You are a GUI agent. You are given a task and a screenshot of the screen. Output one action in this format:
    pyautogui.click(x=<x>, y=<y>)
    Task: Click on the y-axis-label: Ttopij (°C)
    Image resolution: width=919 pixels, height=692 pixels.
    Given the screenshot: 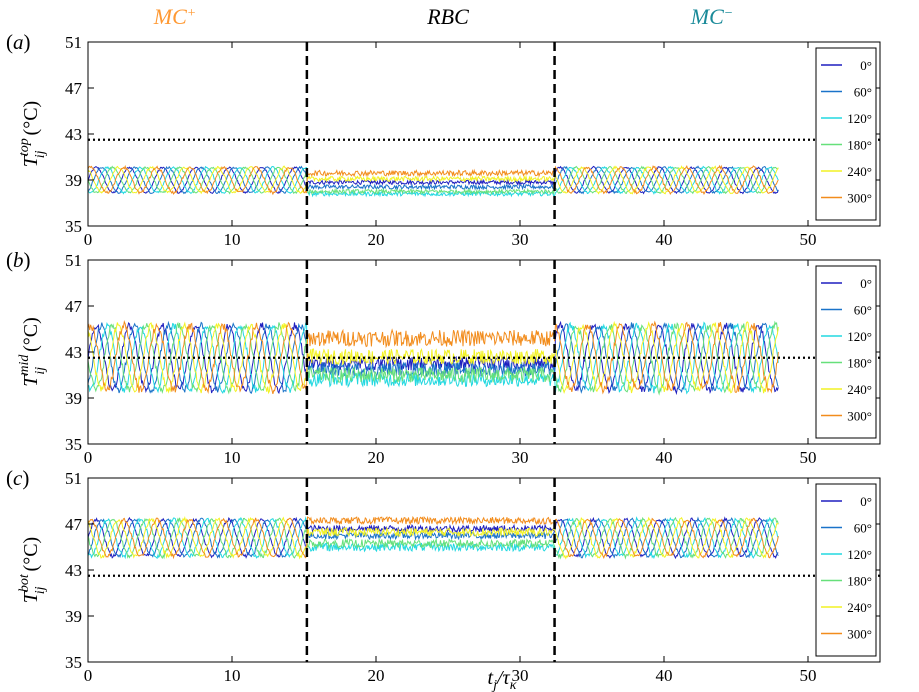 What is the action you would take?
    pyautogui.click(x=32, y=134)
    